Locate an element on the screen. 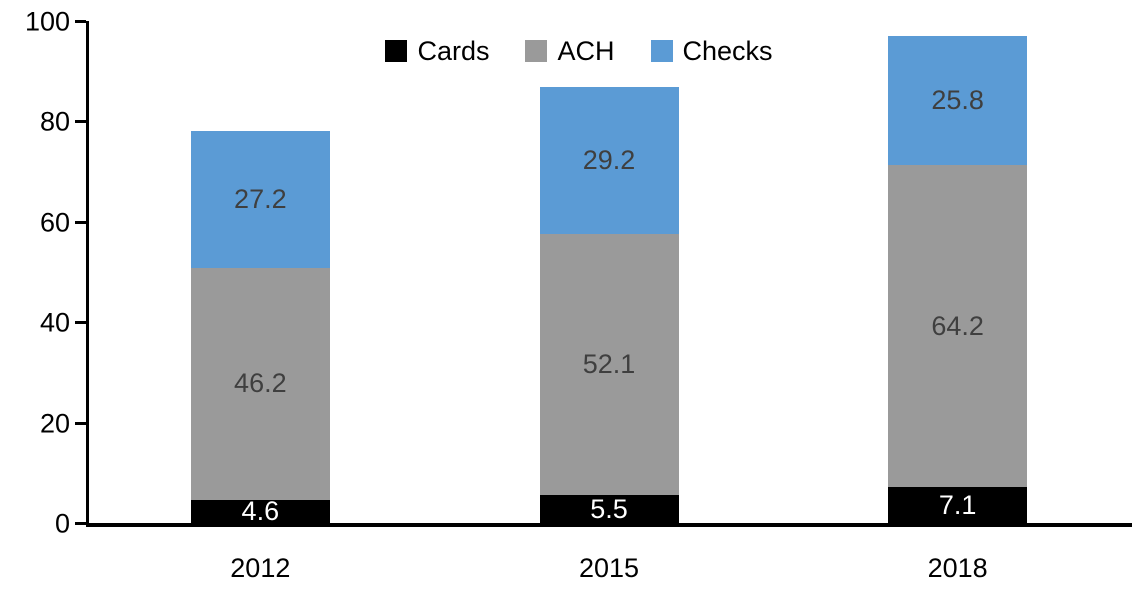 Image resolution: width=1134 pixels, height=599 pixels. legend-swatch-ach is located at coordinates (536, 51).